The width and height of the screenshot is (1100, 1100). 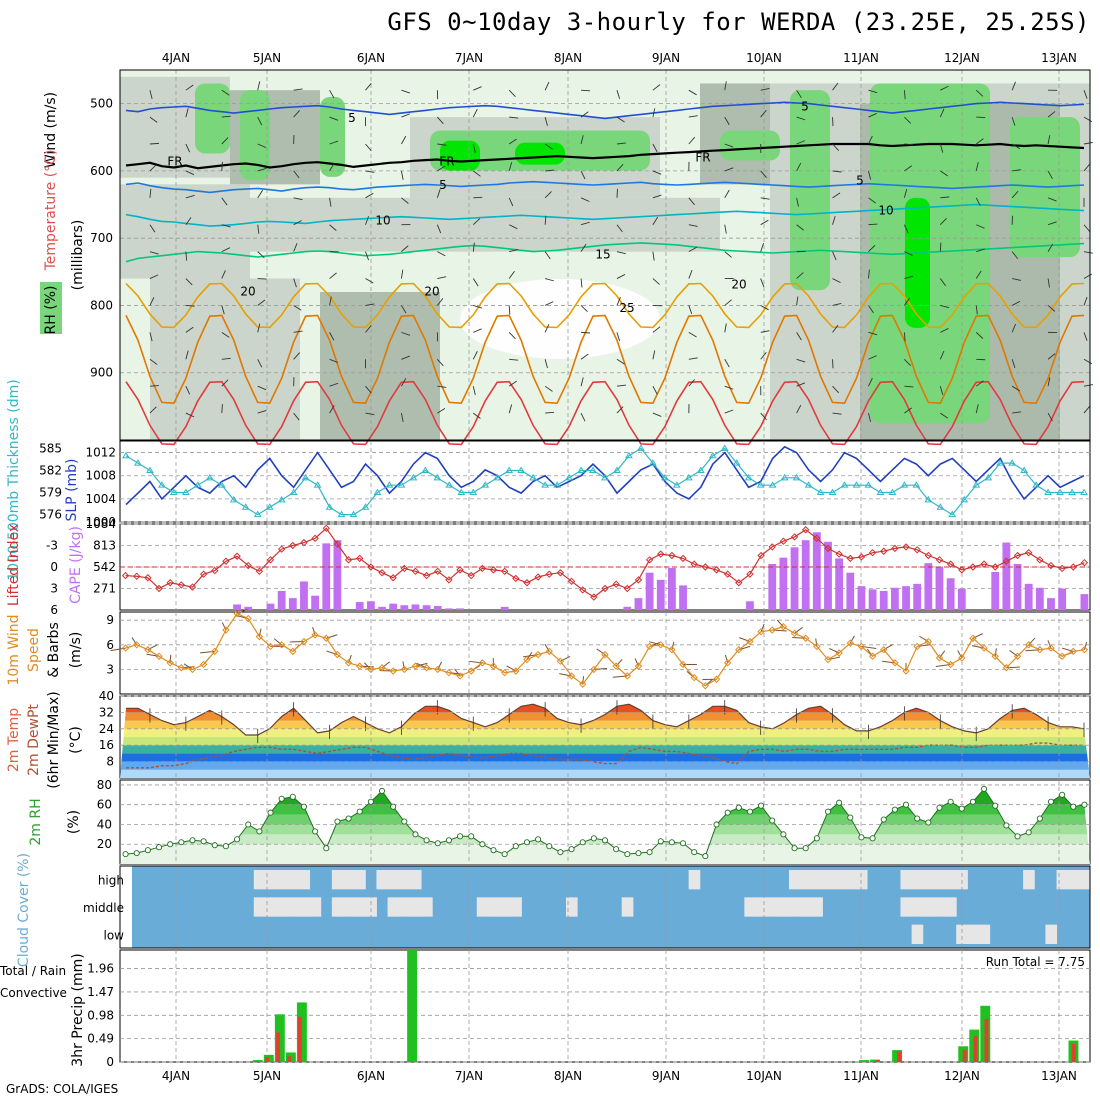 I want to click on thickness-line, so click(x=604, y=481).